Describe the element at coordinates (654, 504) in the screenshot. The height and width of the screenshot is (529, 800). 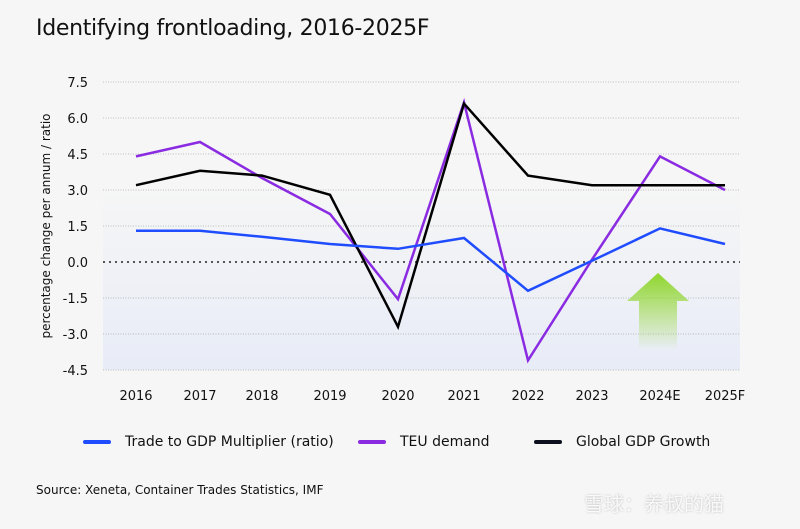
I see `watermark: 雪球：养叔的猫` at that location.